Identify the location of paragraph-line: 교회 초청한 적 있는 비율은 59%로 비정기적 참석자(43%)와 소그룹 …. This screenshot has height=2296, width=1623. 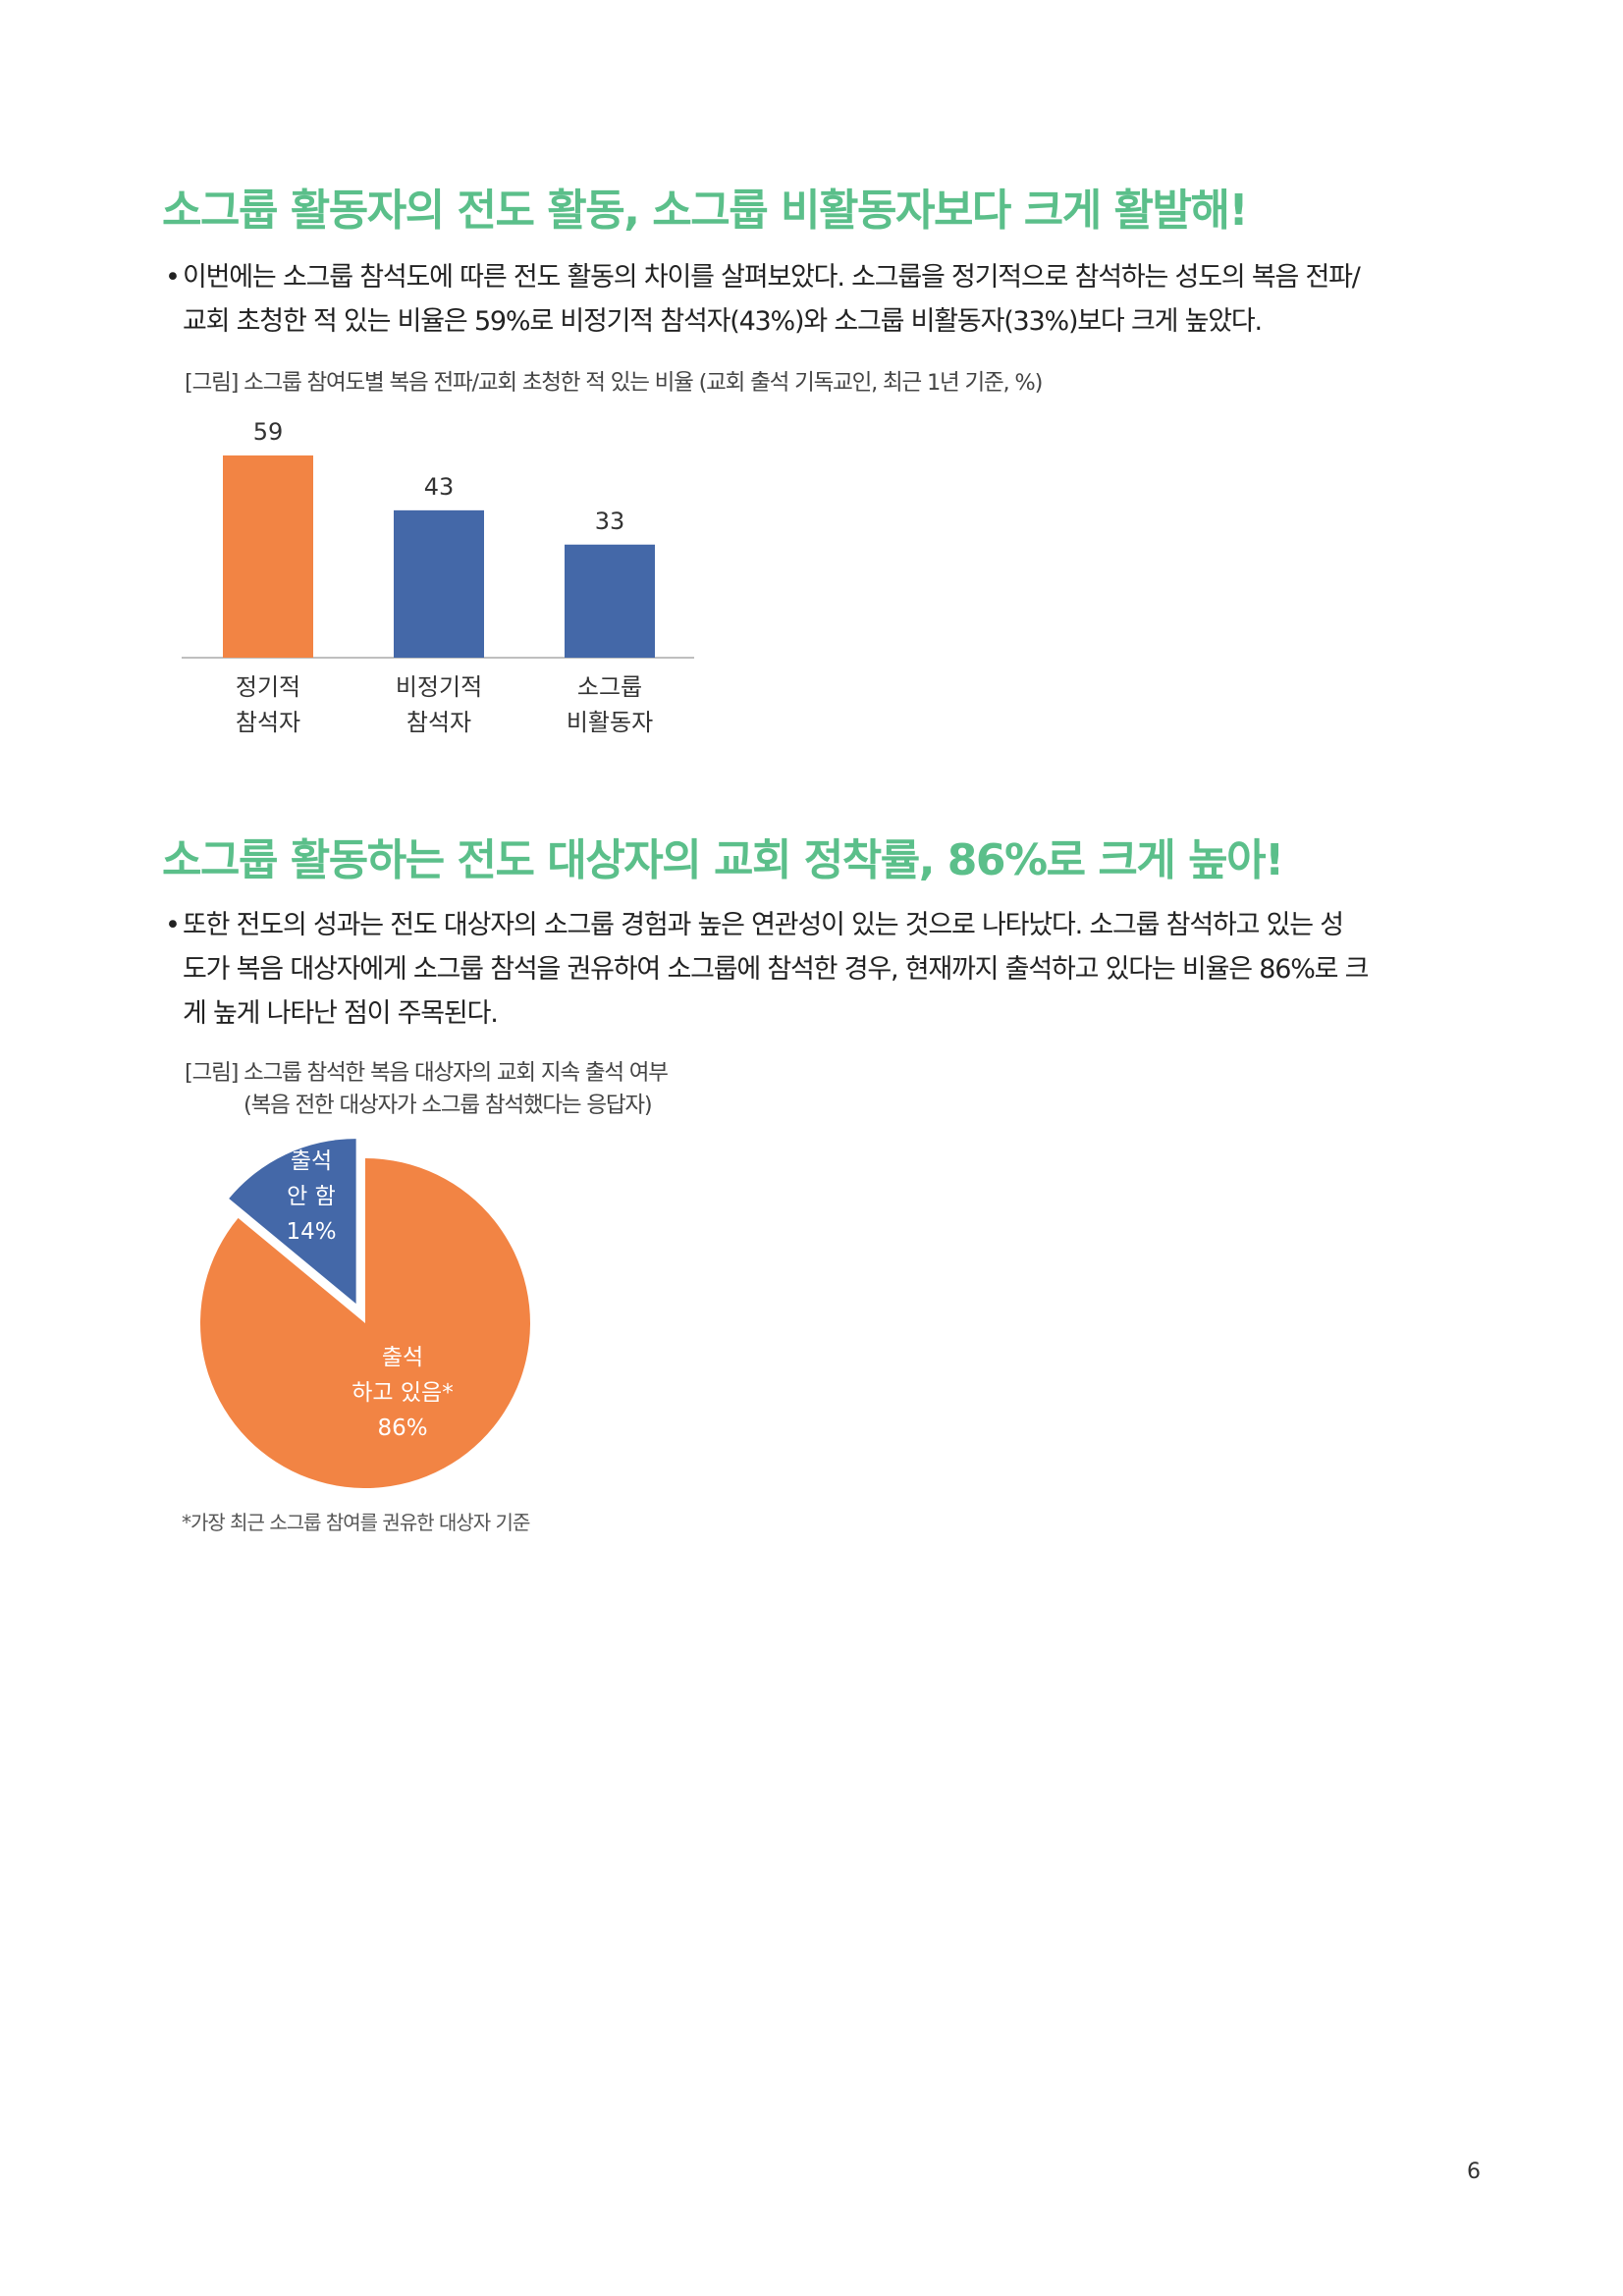
(723, 321).